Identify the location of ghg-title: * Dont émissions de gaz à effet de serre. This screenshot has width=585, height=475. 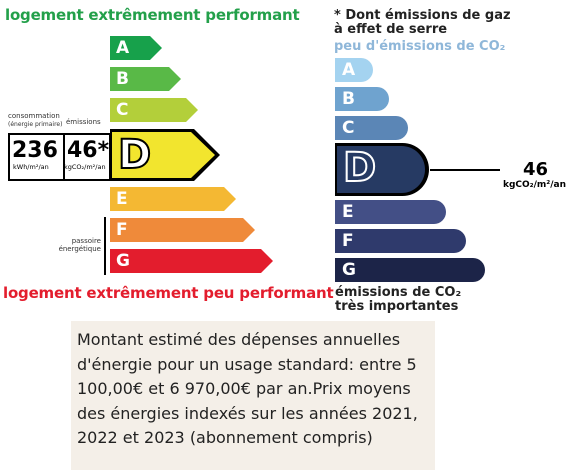
(422, 23).